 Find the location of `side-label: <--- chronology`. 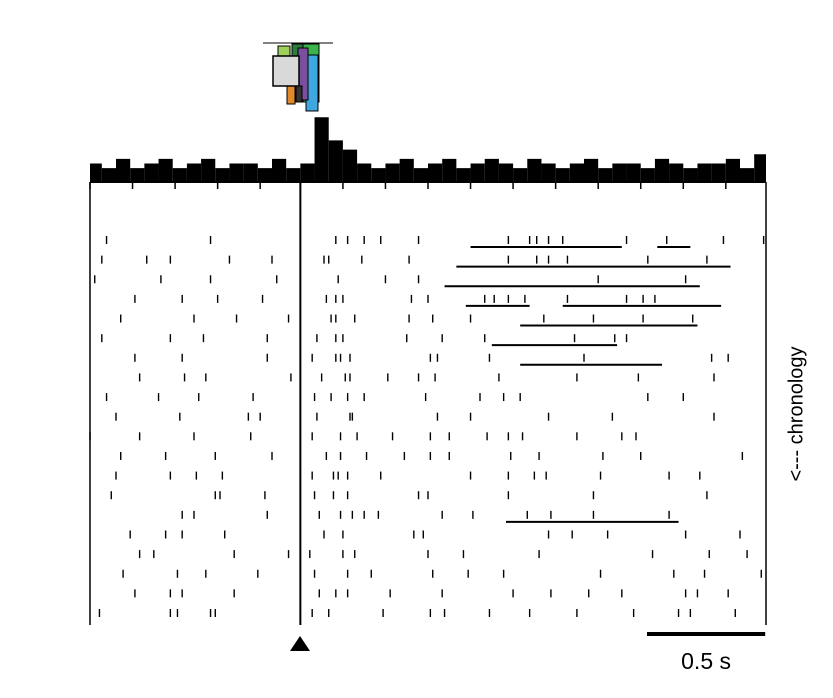

side-label: <--- chronology is located at coordinates (796, 413).